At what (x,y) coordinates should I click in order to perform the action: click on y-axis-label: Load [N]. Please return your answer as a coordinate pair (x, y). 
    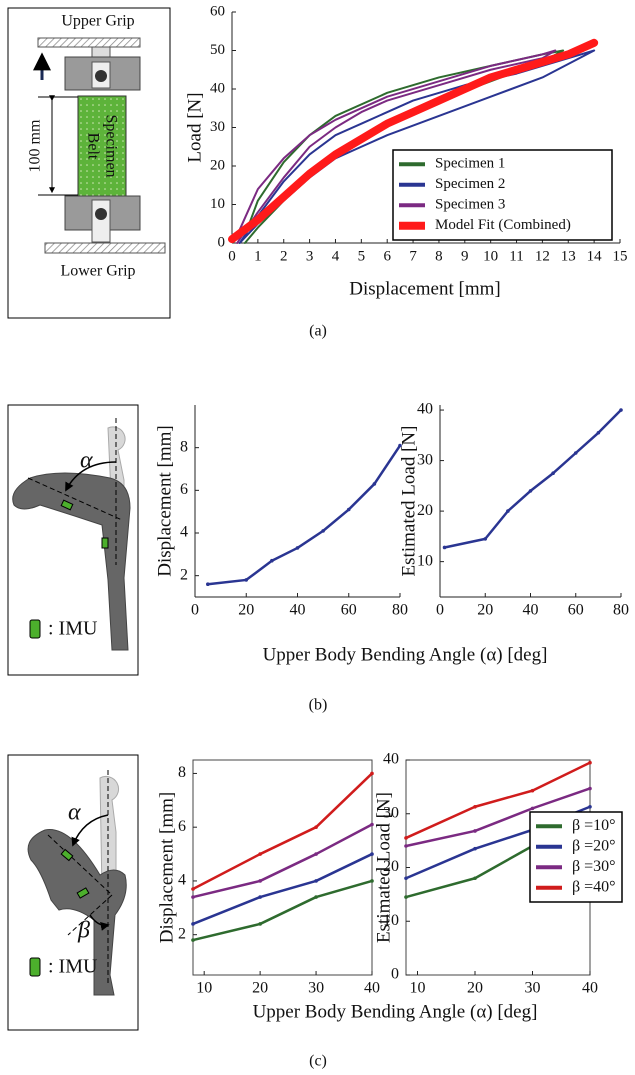
    Looking at the image, I should click on (194, 127).